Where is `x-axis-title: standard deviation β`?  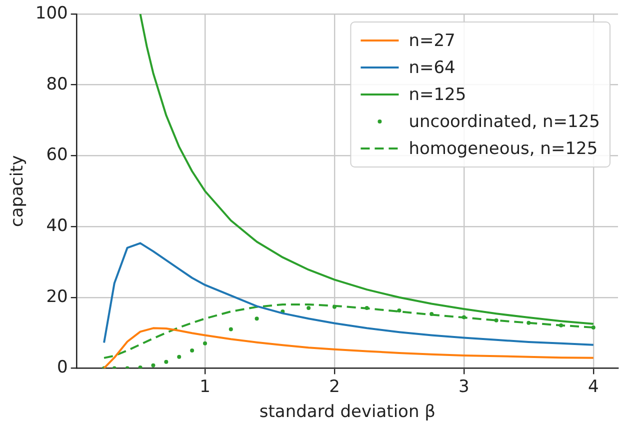 x-axis-title: standard deviation β is located at coordinates (347, 412).